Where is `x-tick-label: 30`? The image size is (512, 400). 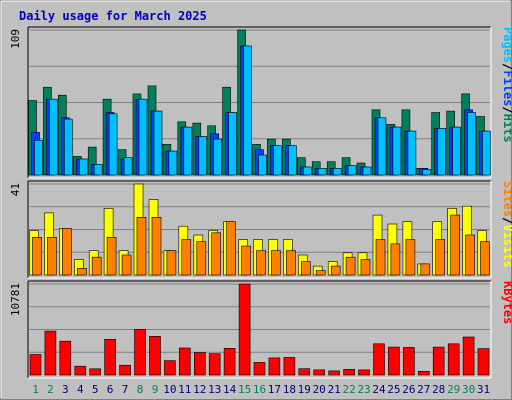 x-tick-label: 30 is located at coordinates (468, 389).